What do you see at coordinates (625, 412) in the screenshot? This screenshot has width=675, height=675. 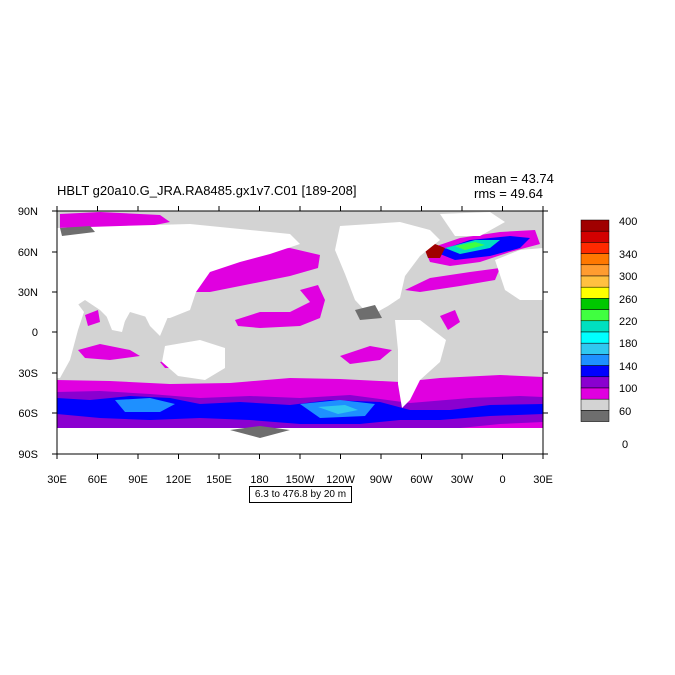 I see `colorbar-label: 60` at bounding box center [625, 412].